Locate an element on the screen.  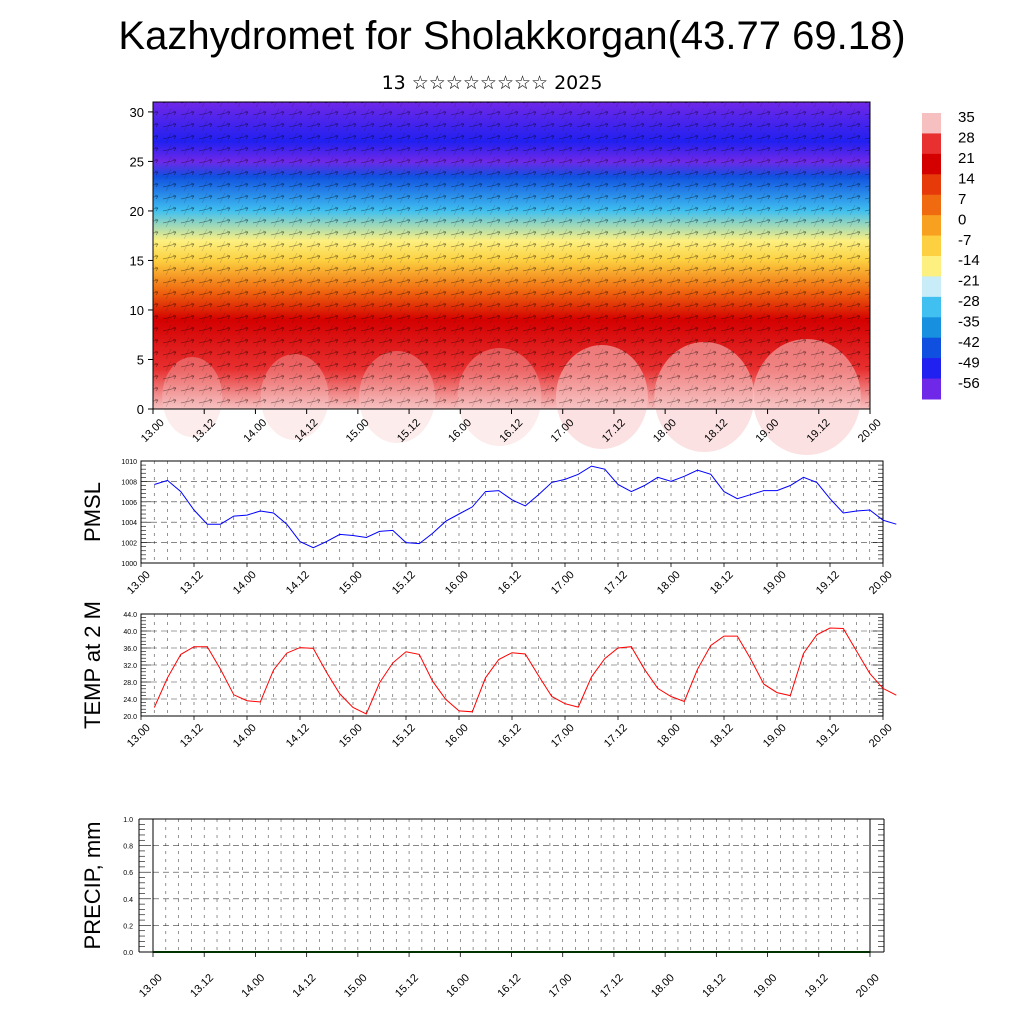
ytick-label-1: 1002 is located at coordinates (129, 544).